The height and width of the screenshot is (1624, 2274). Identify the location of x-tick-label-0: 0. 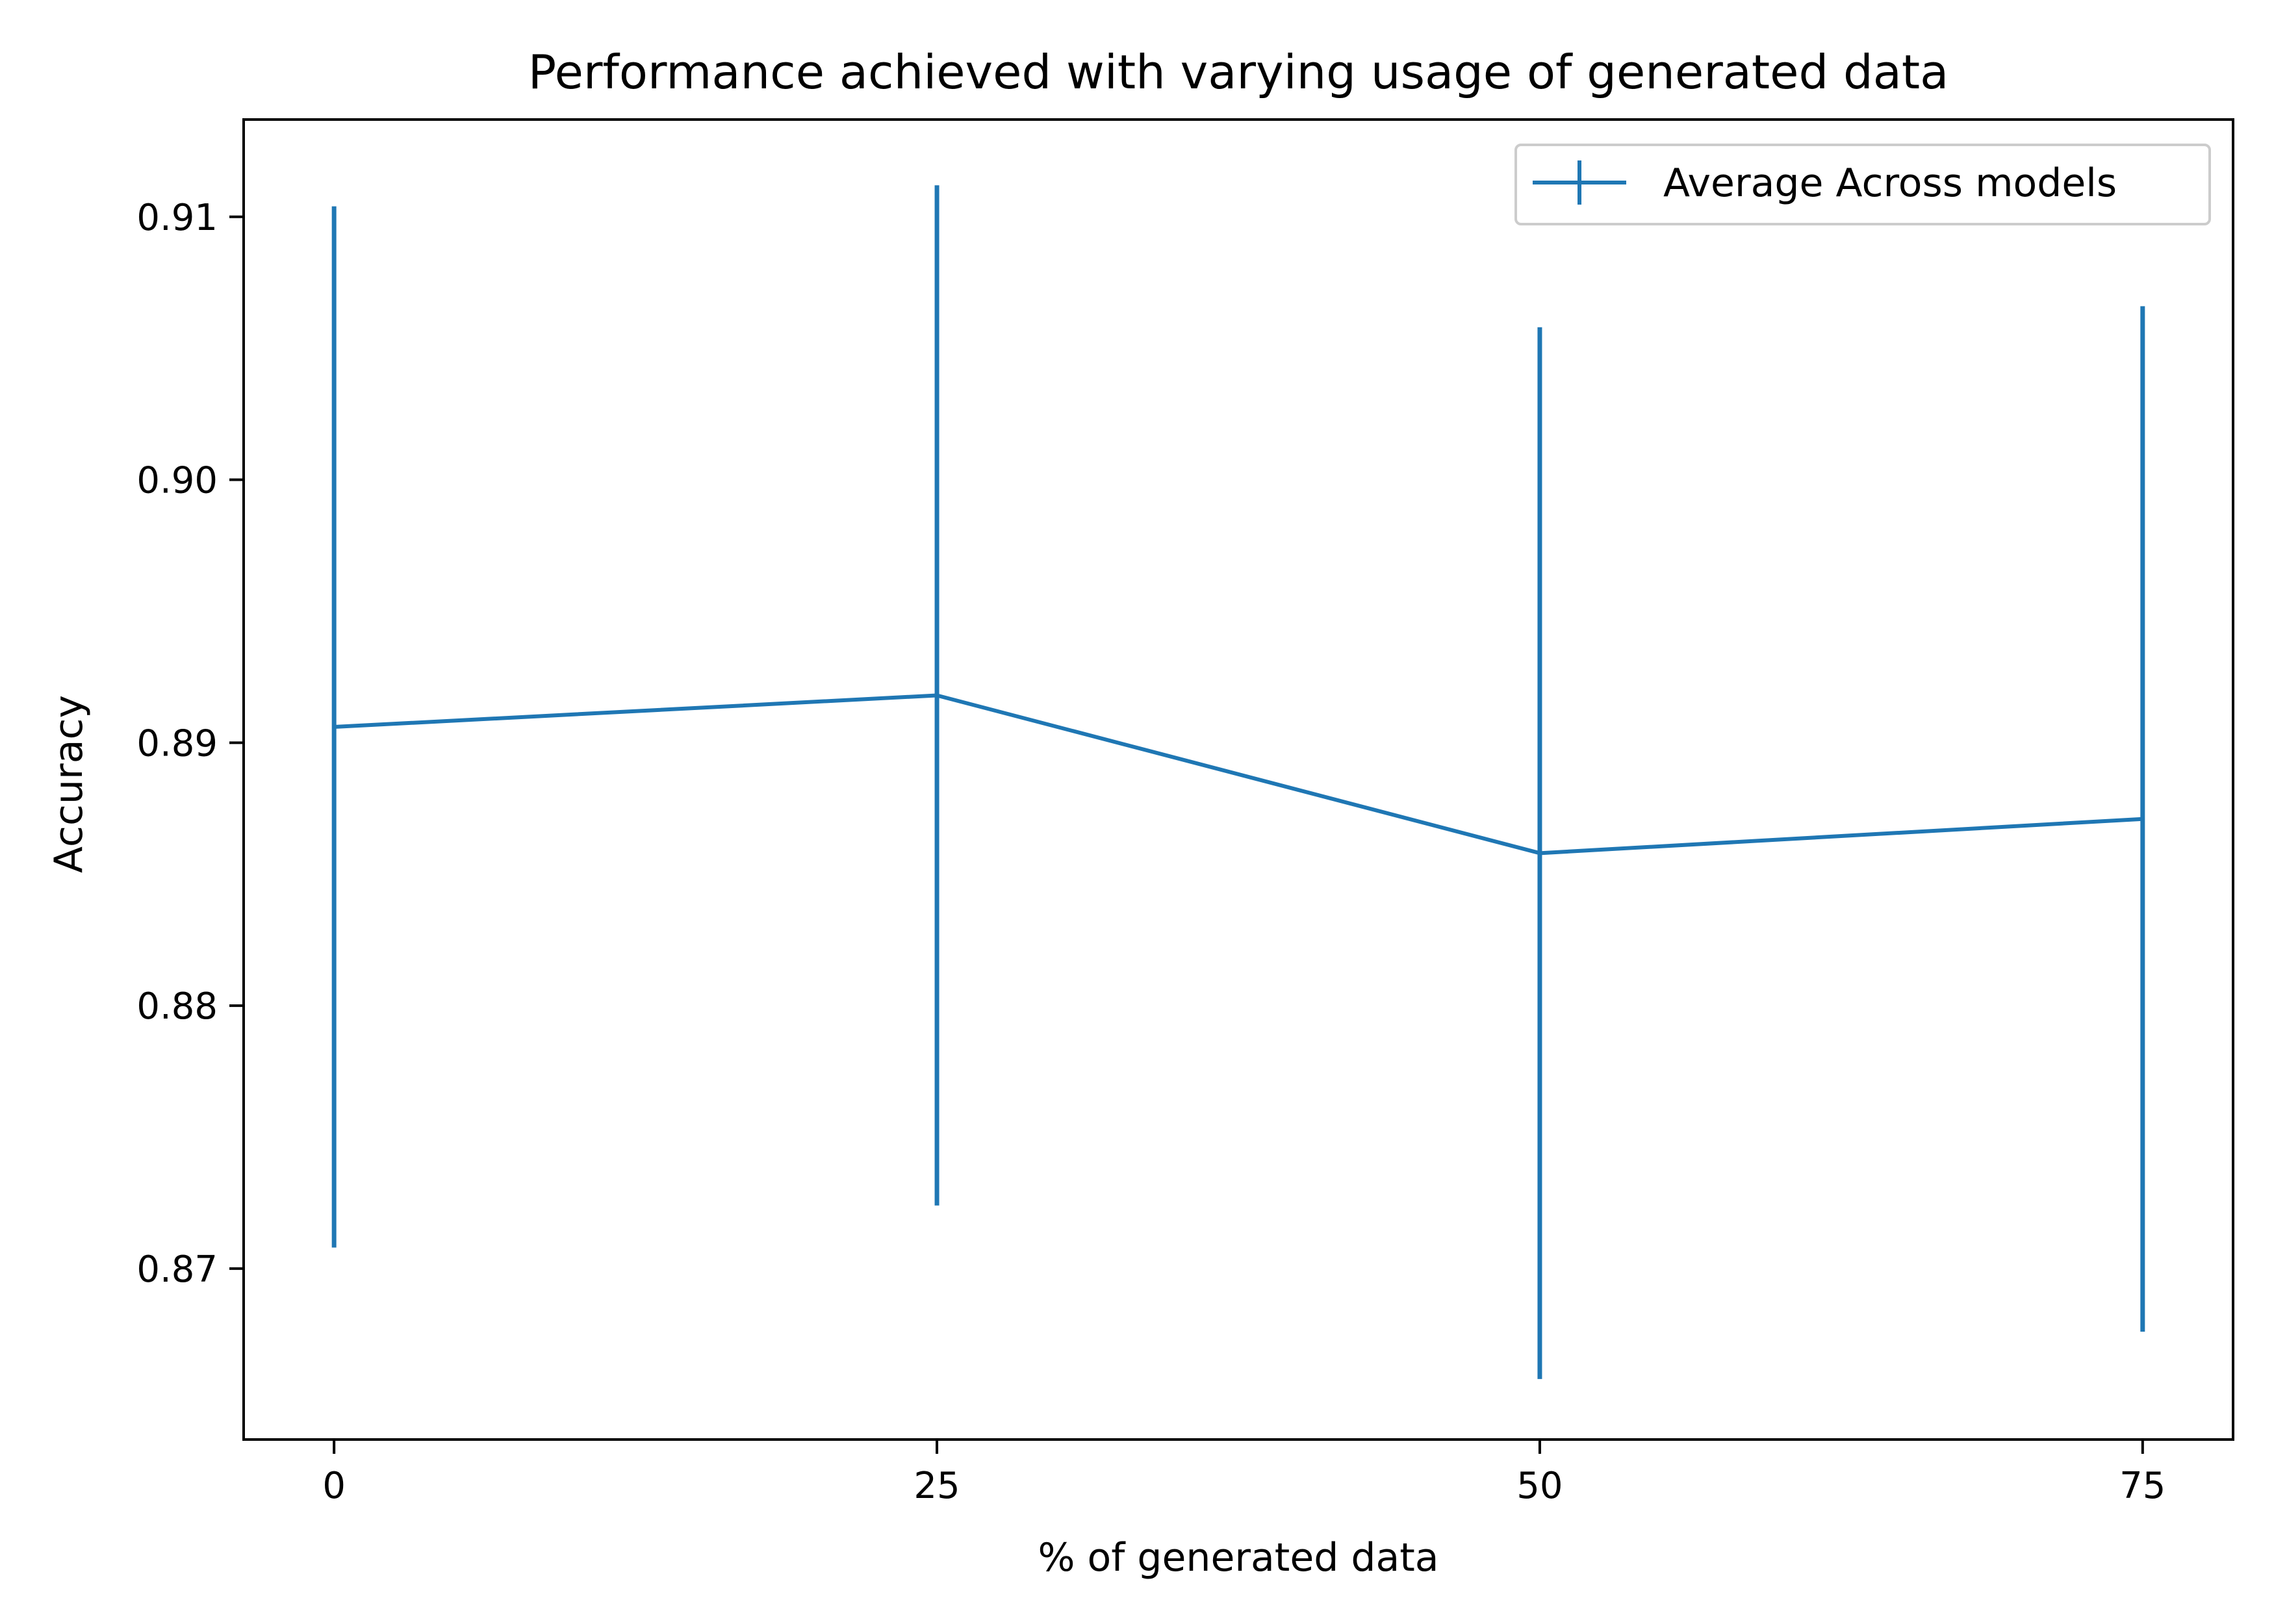
(334, 1486).